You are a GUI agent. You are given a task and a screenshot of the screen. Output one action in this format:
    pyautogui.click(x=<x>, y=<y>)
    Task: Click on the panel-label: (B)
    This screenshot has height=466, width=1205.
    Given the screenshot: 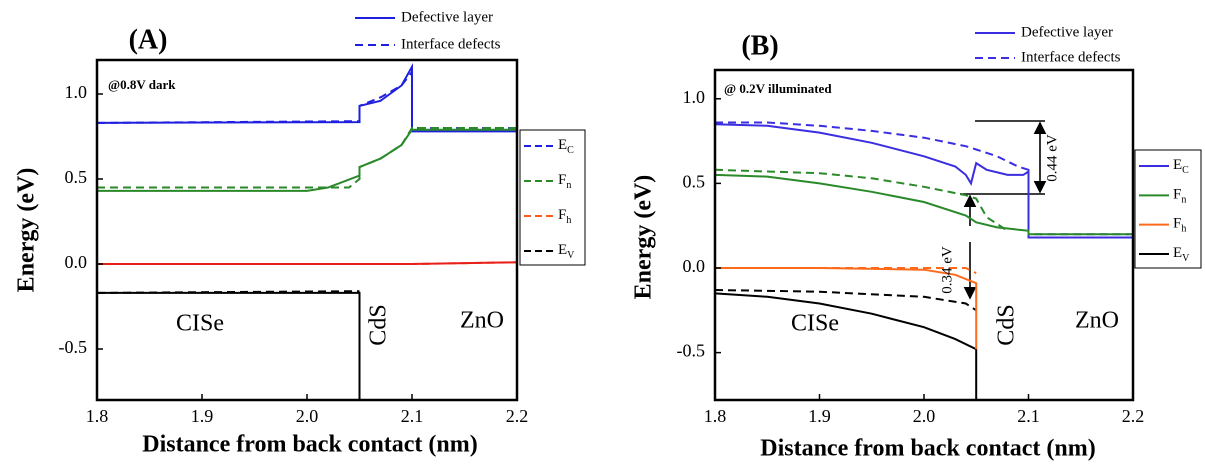 What is the action you would take?
    pyautogui.click(x=759, y=45)
    